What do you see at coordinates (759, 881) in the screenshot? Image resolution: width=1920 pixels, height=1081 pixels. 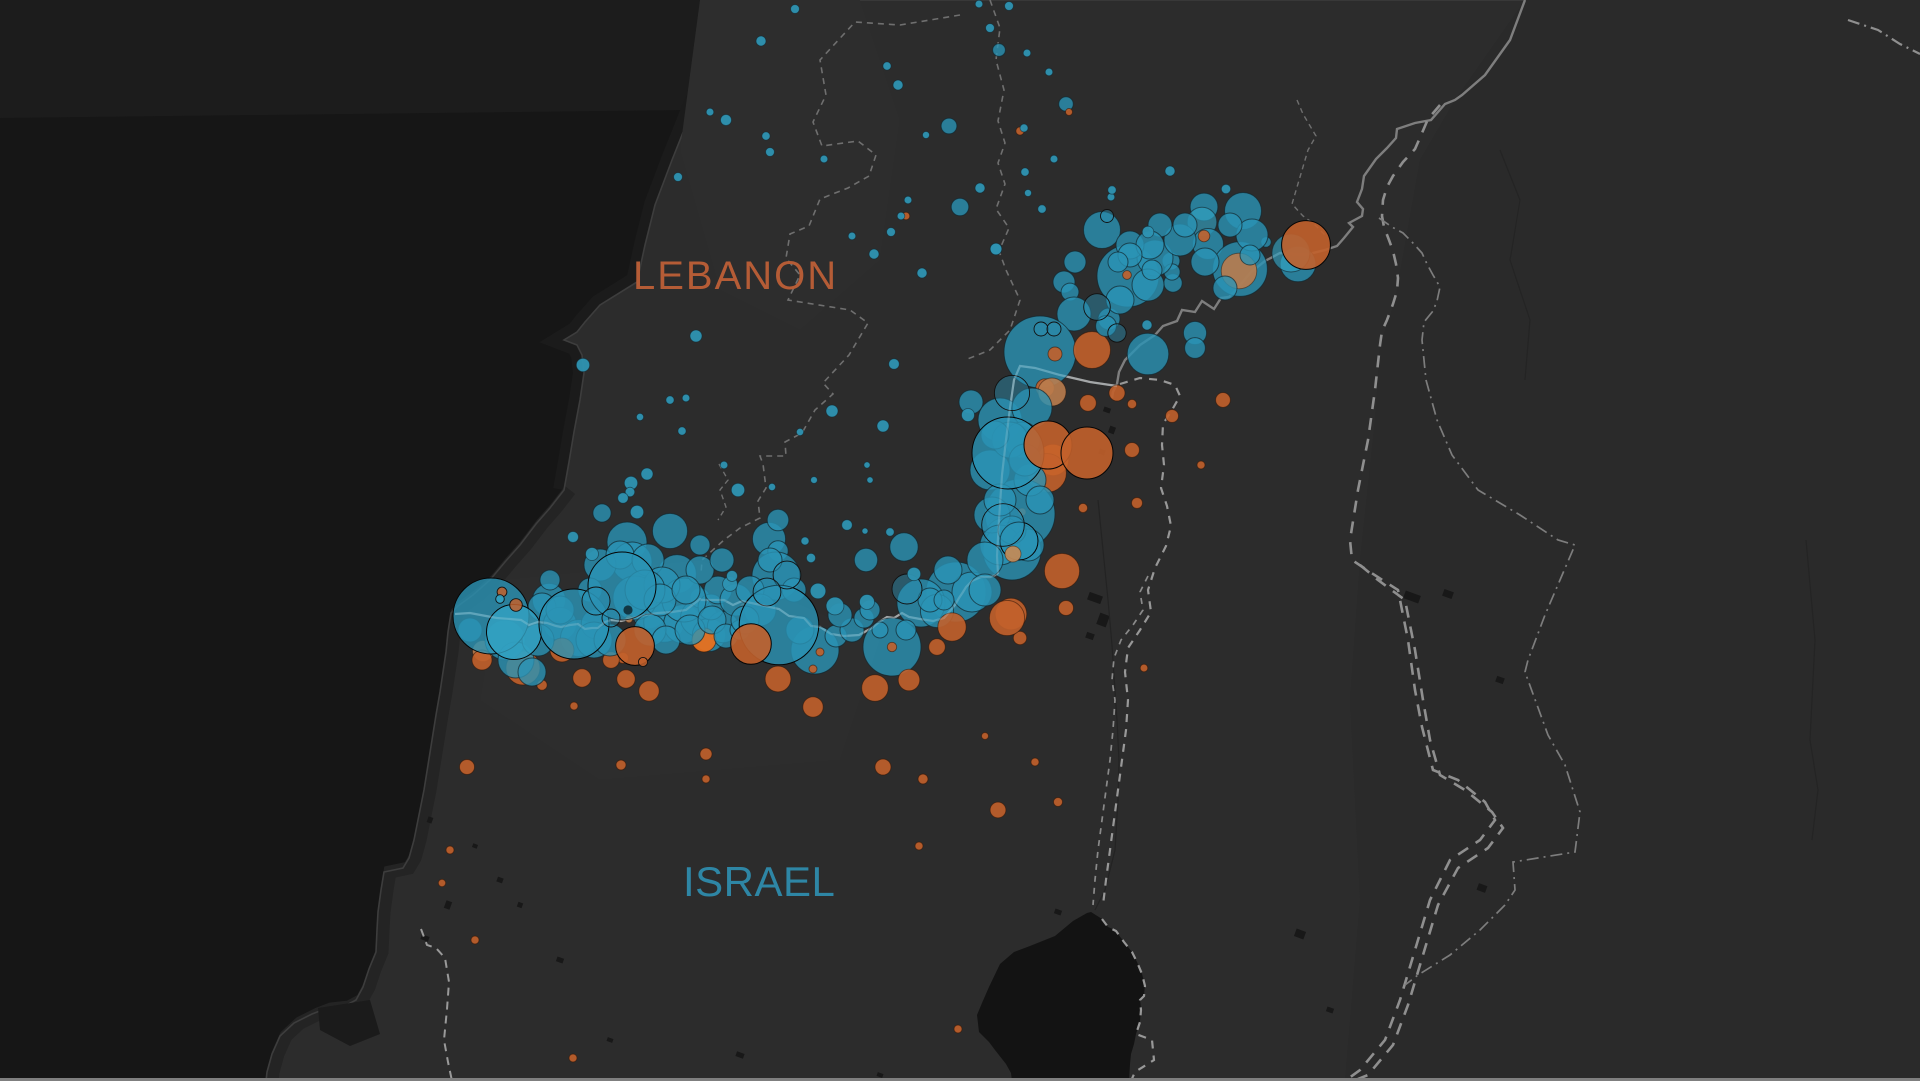 I see `svg-text: ISRAEL` at bounding box center [759, 881].